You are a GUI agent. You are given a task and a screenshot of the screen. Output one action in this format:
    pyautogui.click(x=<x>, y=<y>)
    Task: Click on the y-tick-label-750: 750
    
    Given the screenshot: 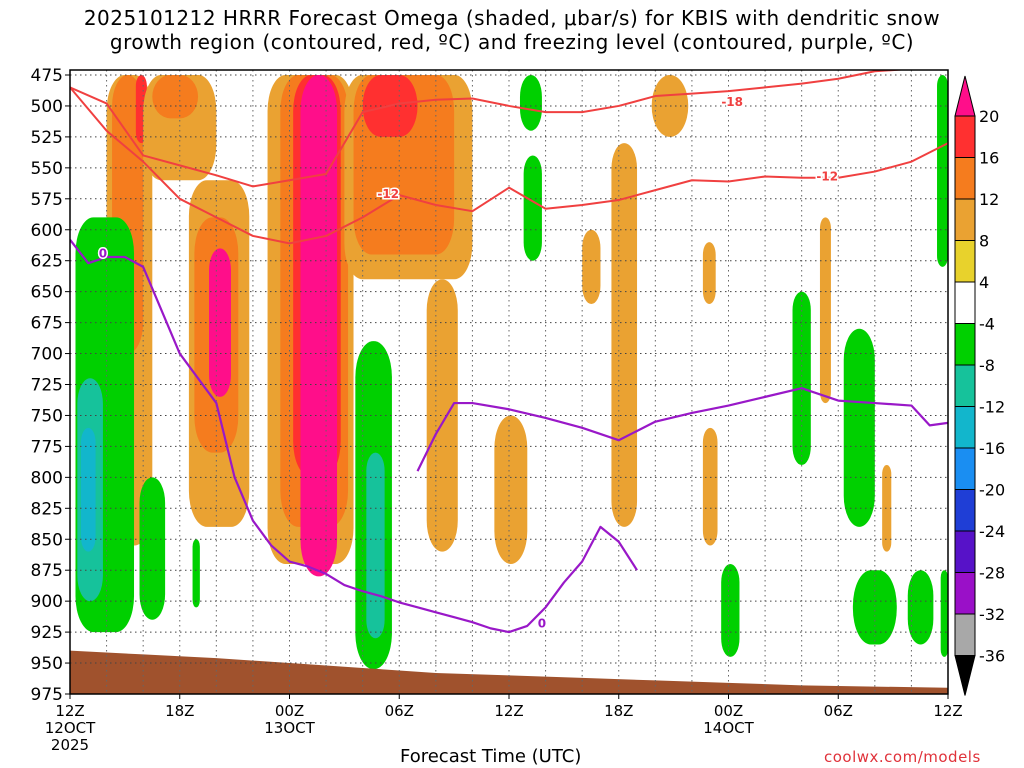 What is the action you would take?
    pyautogui.click(x=47, y=416)
    